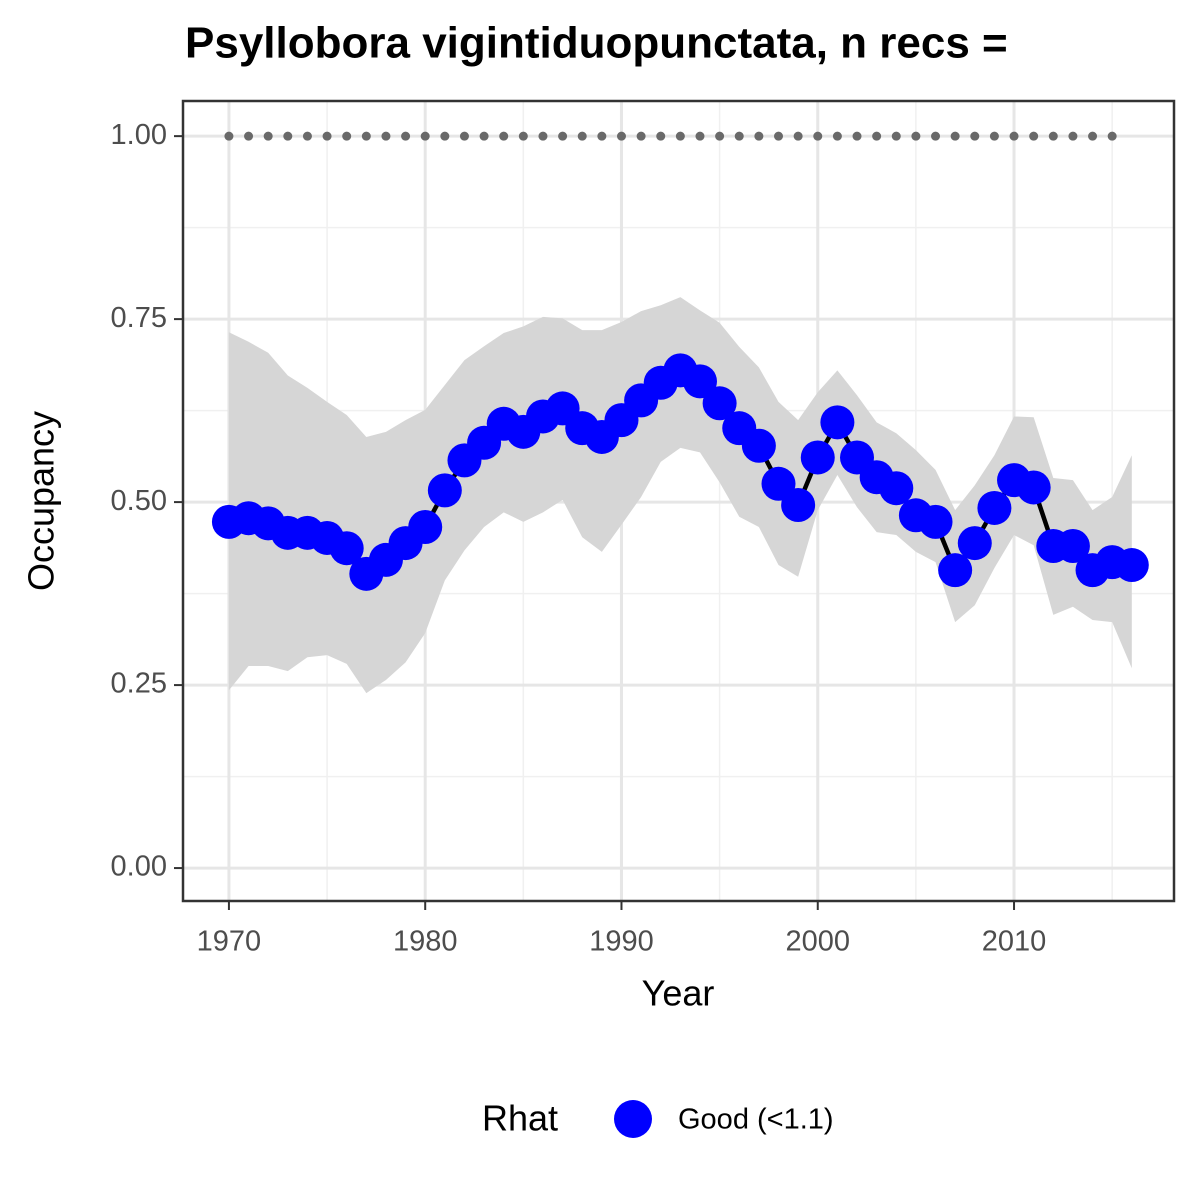 Image resolution: width=1200 pixels, height=1200 pixels. Describe the element at coordinates (139, 867) in the screenshot. I see `y-tick-label: 0.00` at that location.